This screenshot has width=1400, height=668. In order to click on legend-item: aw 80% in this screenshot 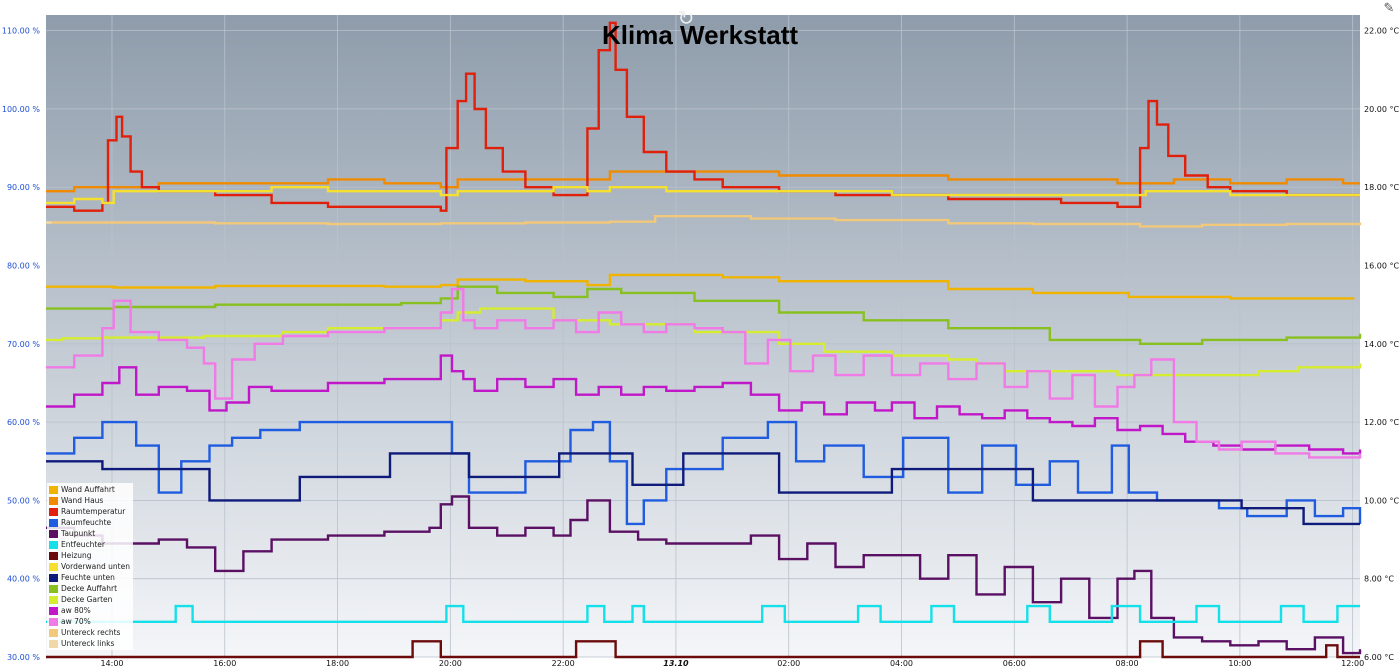, I will do `click(90, 610)`.